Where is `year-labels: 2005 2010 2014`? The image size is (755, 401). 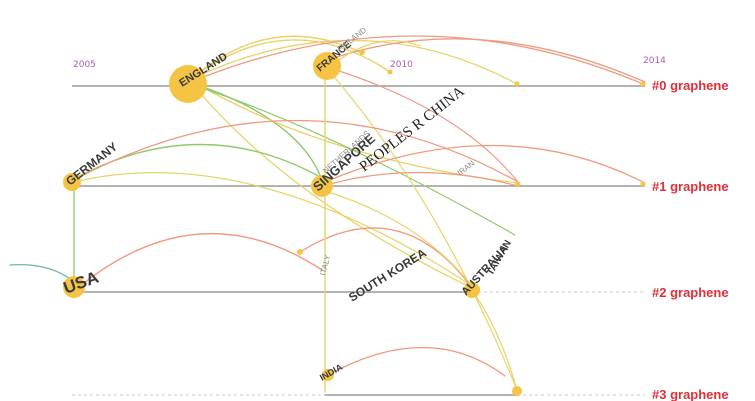
year-labels: 2005 2010 2014 is located at coordinates (369, 63).